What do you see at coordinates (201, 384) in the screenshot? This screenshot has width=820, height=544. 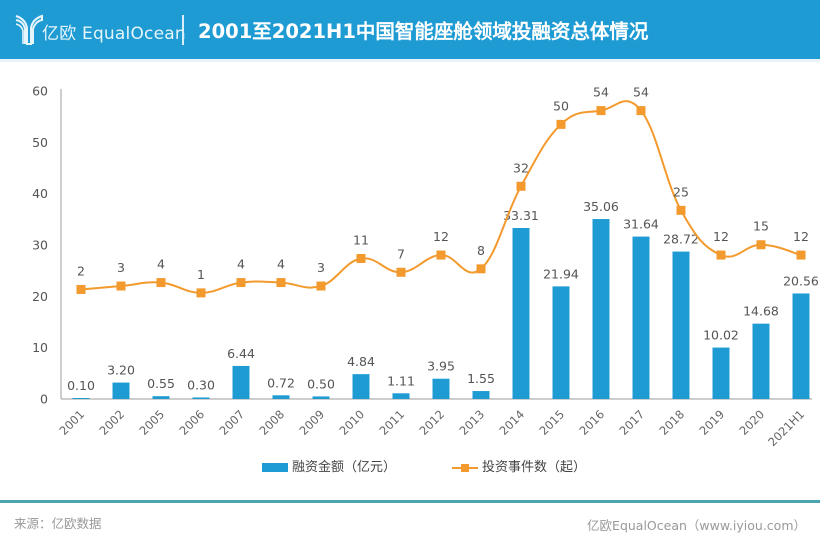 I see `bar-data-label: 0.30` at bounding box center [201, 384].